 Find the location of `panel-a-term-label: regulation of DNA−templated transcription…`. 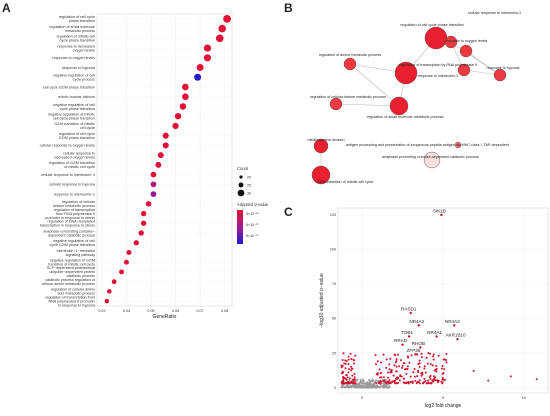

panel-a-term-label: regulation of DNA−templated transcription… is located at coordinates (67, 224).